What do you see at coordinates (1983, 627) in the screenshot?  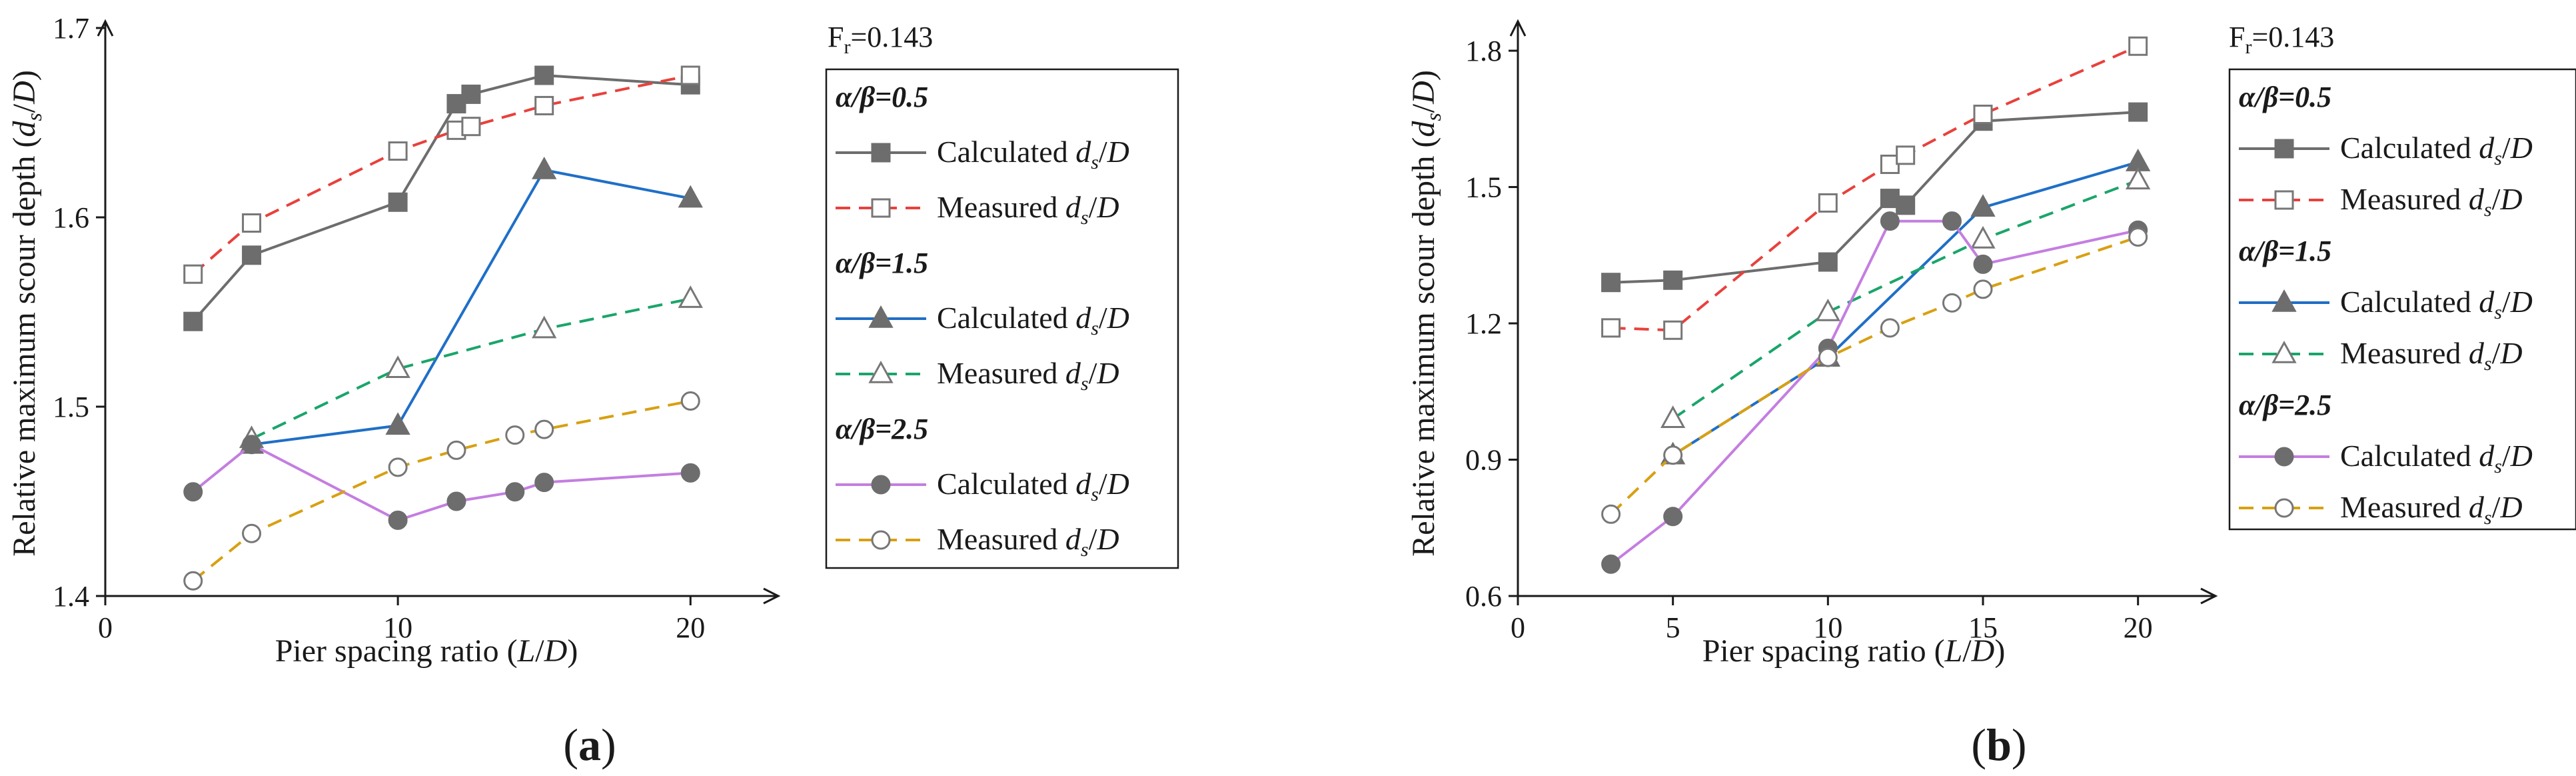 I see `x-tick-label: 15` at bounding box center [1983, 627].